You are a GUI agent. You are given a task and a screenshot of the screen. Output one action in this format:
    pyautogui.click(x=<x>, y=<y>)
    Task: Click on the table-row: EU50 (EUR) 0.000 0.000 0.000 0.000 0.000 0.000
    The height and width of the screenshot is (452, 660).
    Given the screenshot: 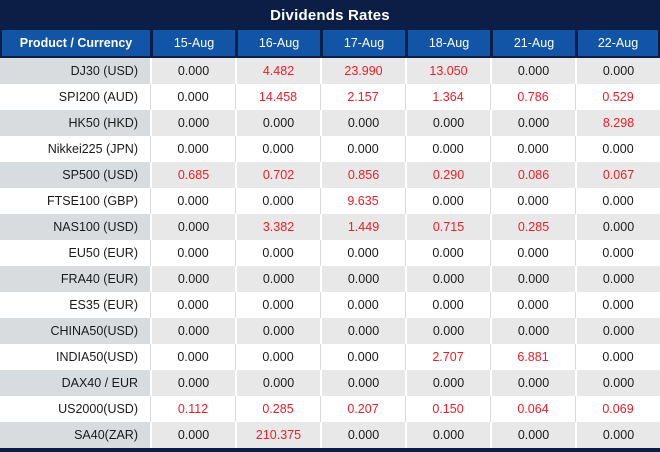 What is the action you would take?
    pyautogui.click(x=330, y=253)
    